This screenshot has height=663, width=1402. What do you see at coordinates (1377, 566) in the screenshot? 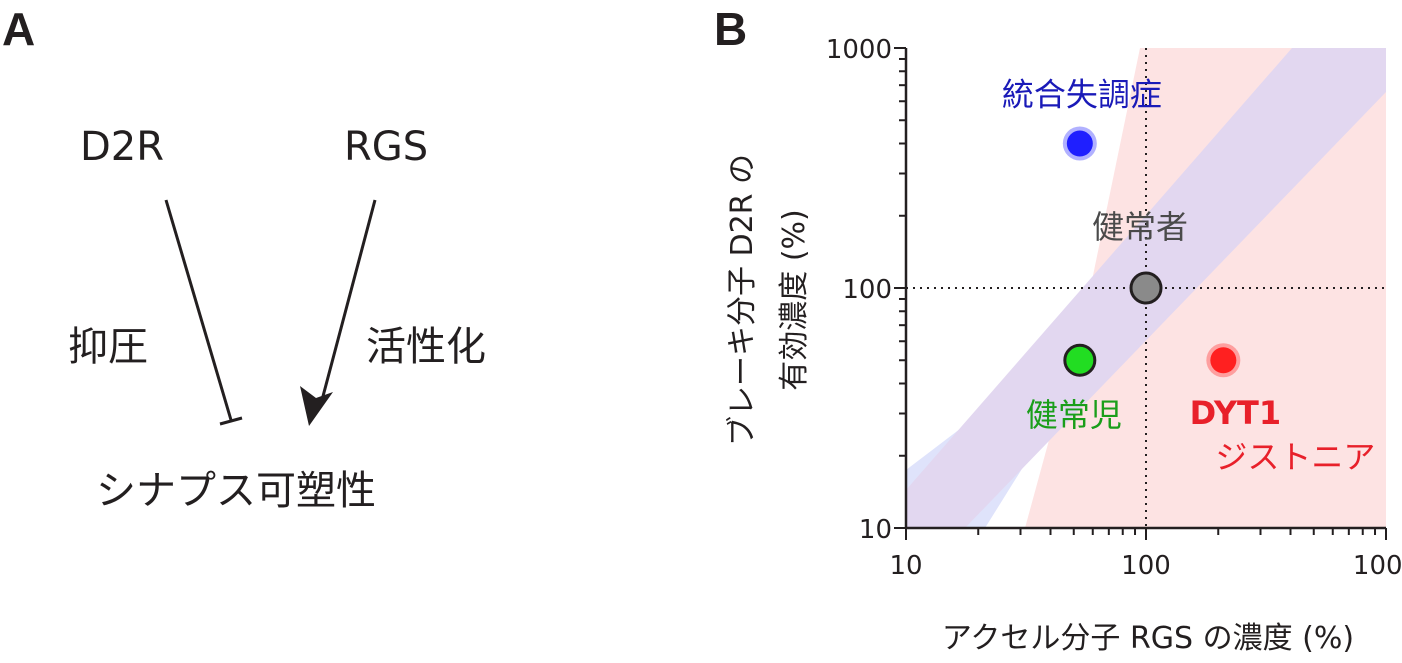
I see `x-tick-label: 1000` at bounding box center [1377, 566].